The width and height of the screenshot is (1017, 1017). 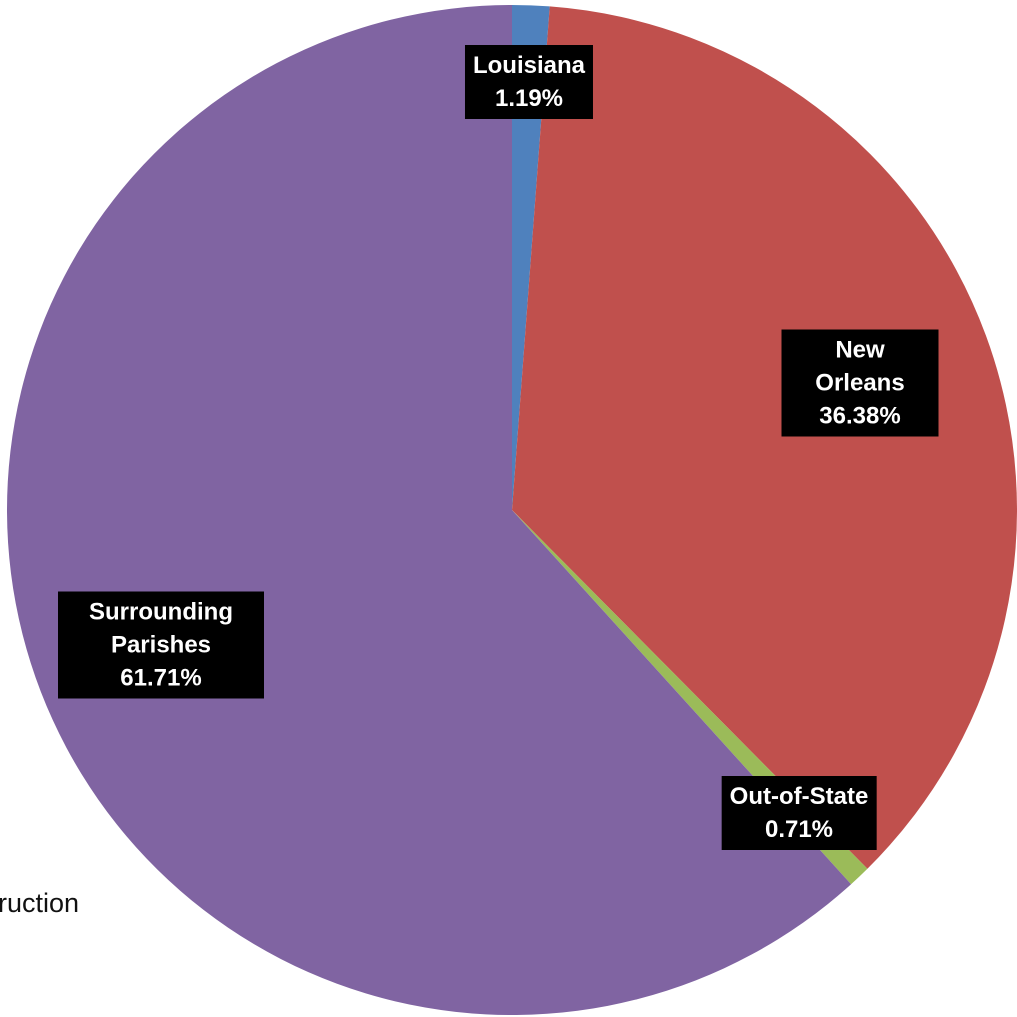 What do you see at coordinates (531, 257) in the screenshot?
I see `pie-slice` at bounding box center [531, 257].